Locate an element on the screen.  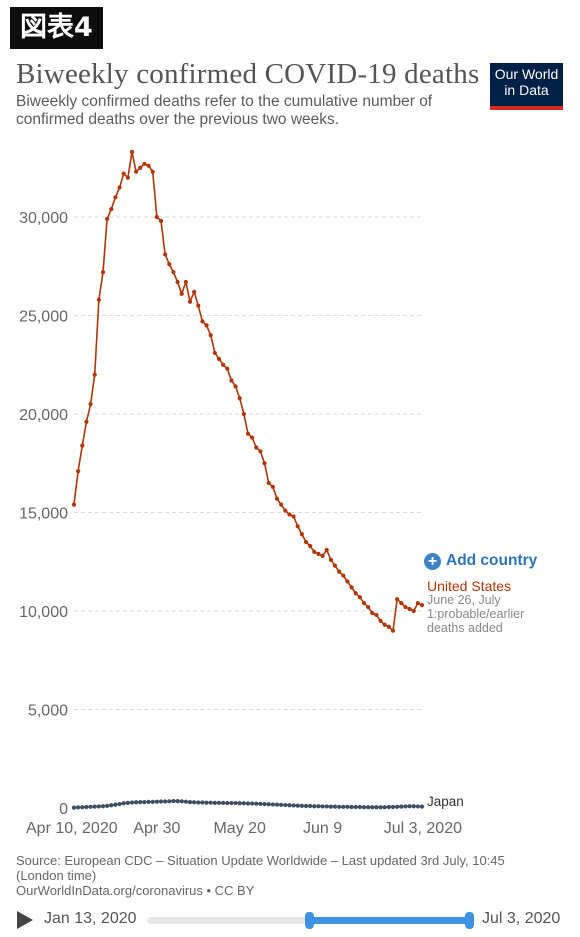
series-label-united-states: United States is located at coordinates (469, 586).